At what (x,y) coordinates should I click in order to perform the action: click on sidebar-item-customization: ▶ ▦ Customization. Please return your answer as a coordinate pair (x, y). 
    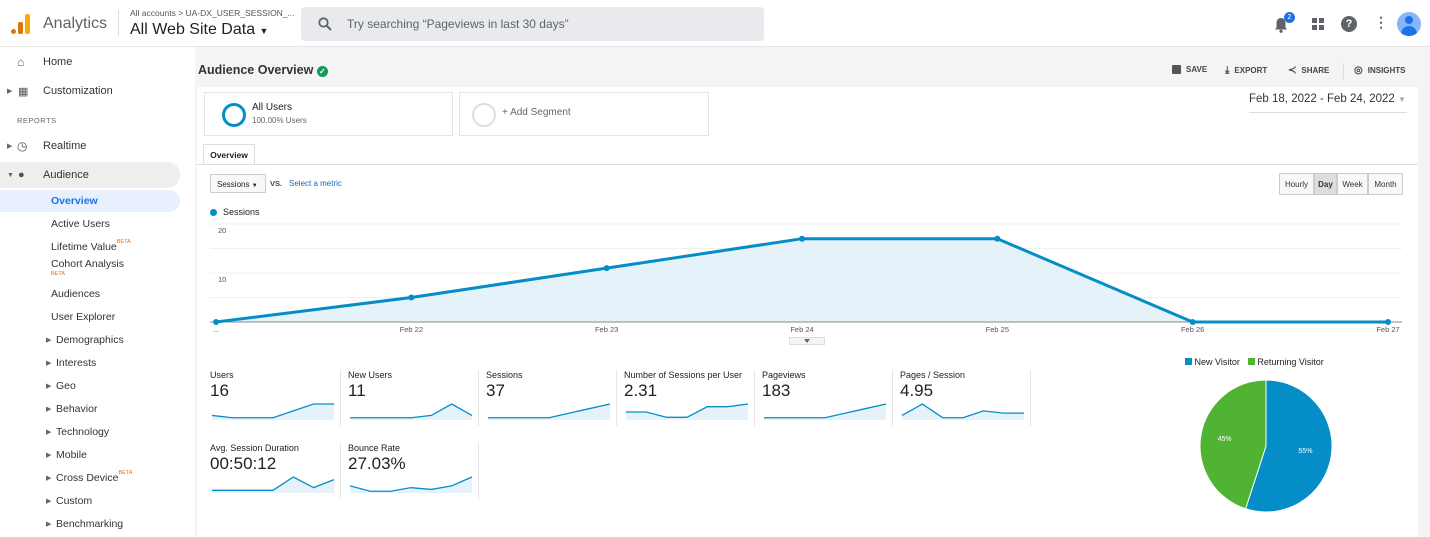
    Looking at the image, I should click on (60, 91).